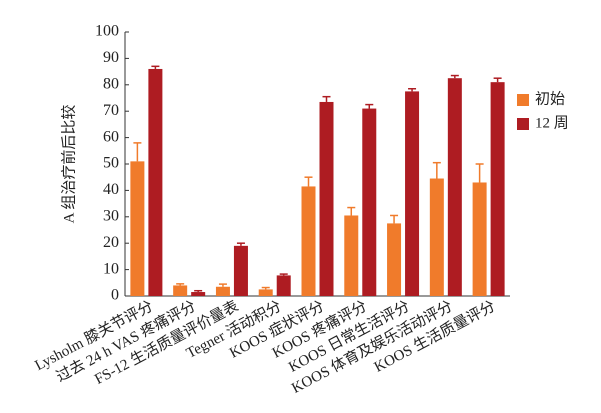 The height and width of the screenshot is (413, 601). I want to click on y-tick-label: 90, so click(111, 57).